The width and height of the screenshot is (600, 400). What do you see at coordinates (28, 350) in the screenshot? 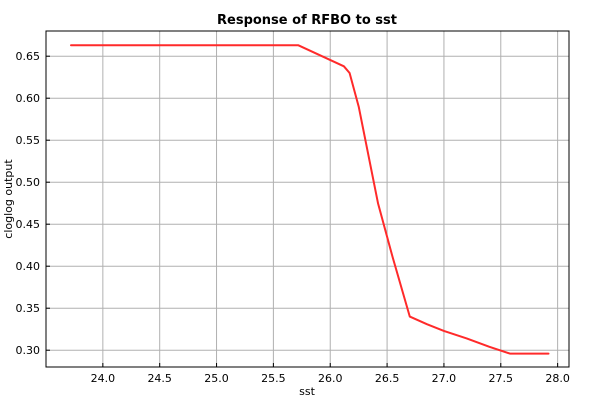
I see `y-tick-label: 0.30` at bounding box center [28, 350].